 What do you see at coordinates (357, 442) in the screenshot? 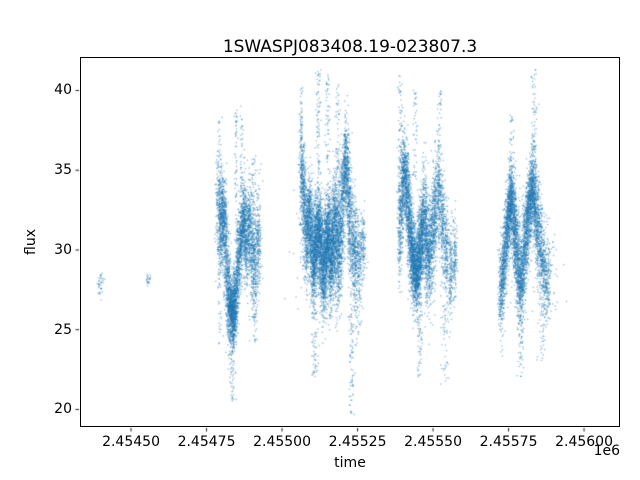
I see `x-tick-label: 2.45525` at bounding box center [357, 442].